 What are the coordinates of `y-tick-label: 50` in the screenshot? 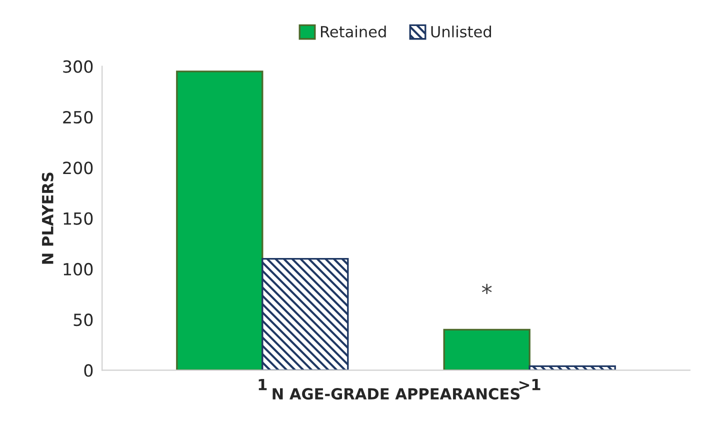 It's located at (83, 320).